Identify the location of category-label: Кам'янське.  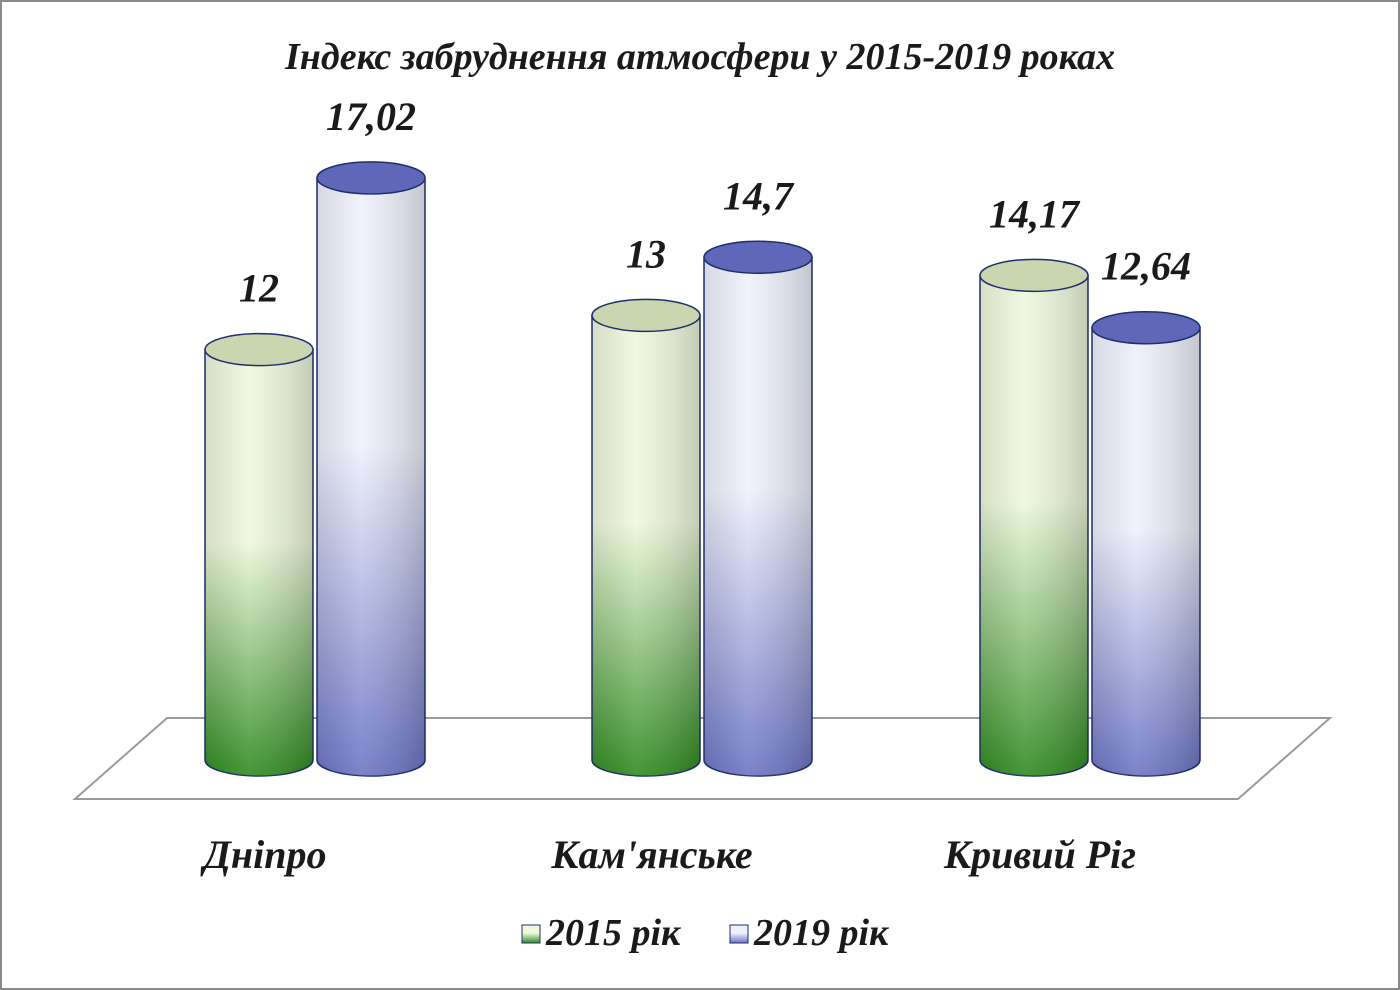
(651, 854).